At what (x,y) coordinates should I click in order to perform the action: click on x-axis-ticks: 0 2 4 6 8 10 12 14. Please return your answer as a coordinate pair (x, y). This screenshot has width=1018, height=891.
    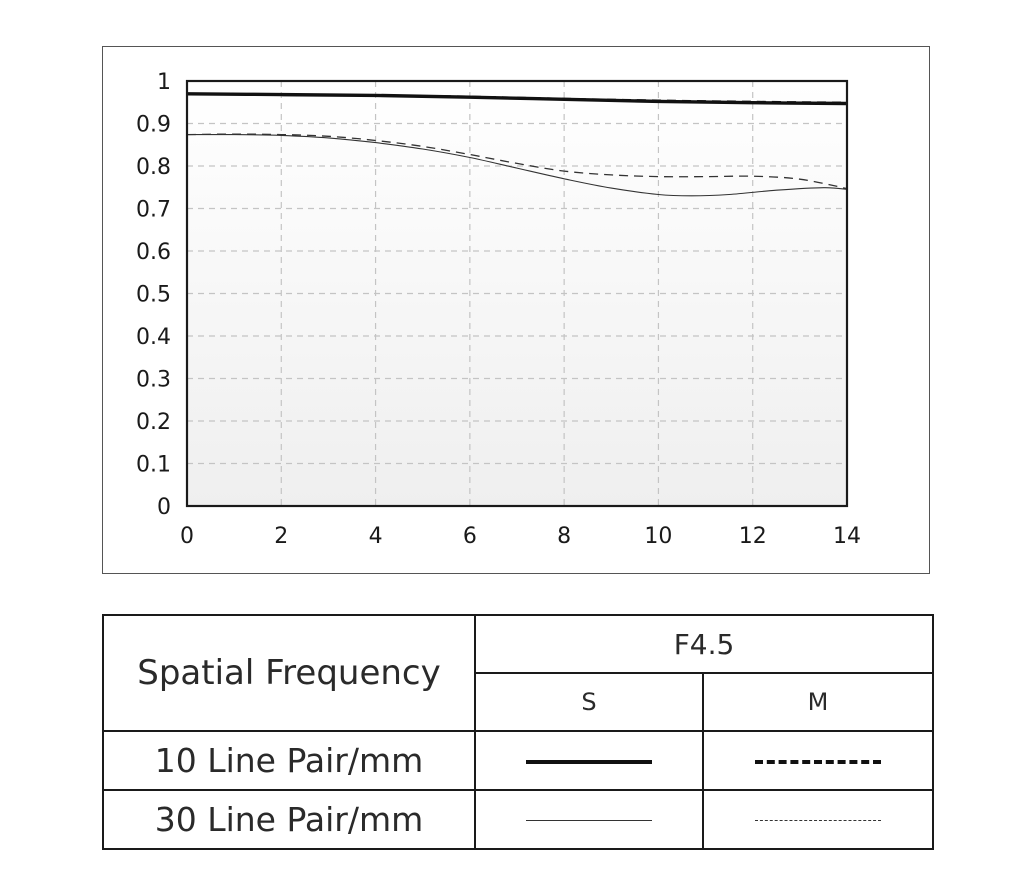
    Looking at the image, I should click on (520, 536).